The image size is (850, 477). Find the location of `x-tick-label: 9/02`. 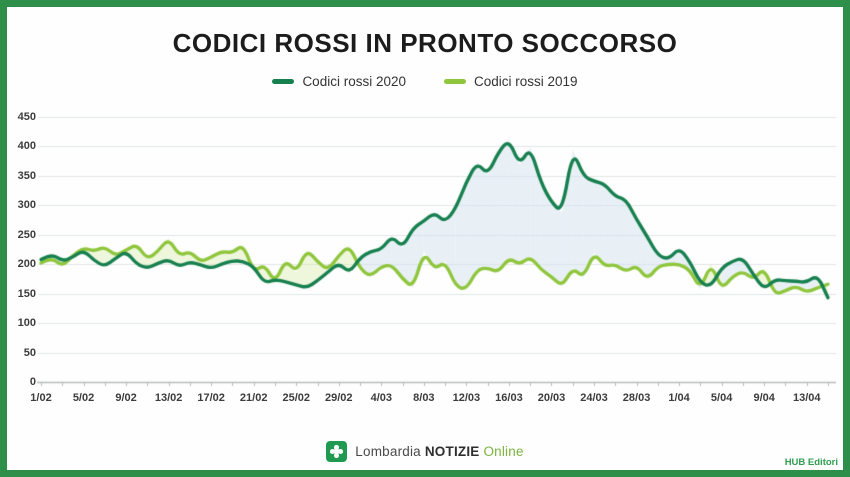

x-tick-label: 9/02 is located at coordinates (126, 398).